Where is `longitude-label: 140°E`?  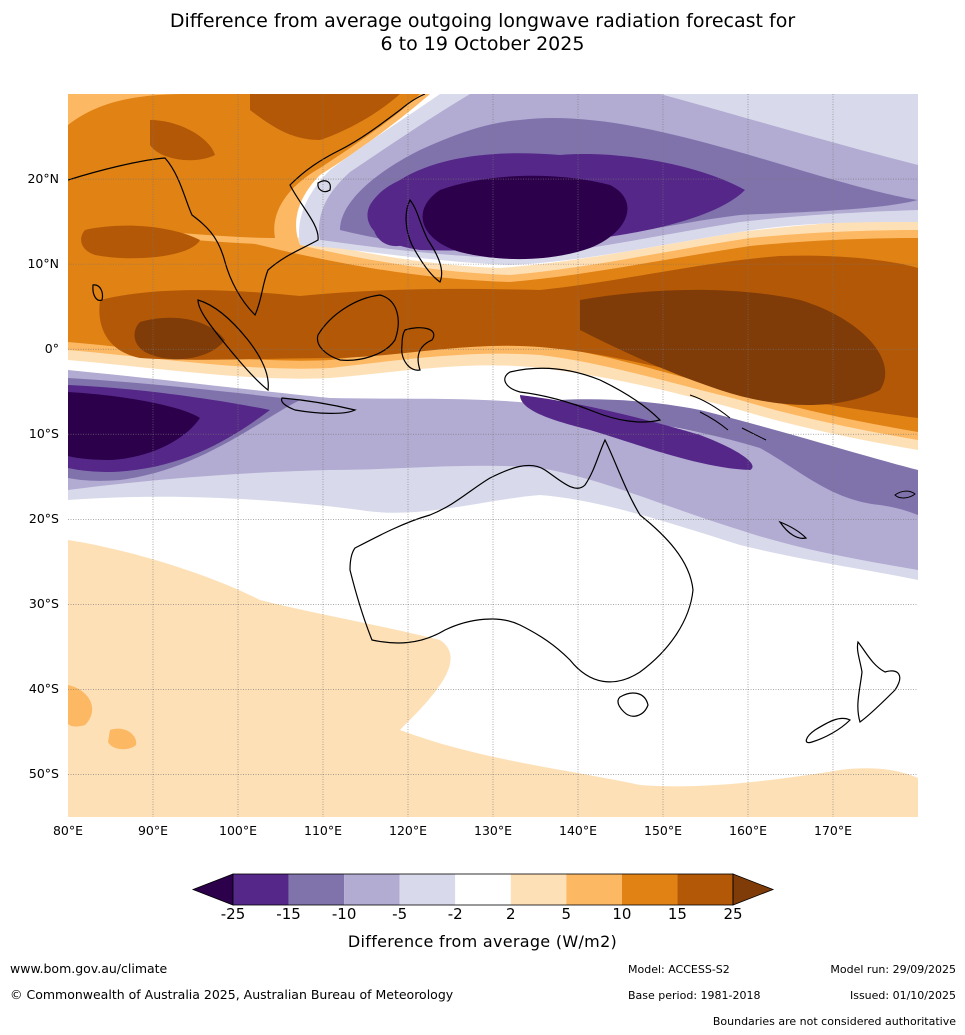
longitude-label: 140°E is located at coordinates (578, 830).